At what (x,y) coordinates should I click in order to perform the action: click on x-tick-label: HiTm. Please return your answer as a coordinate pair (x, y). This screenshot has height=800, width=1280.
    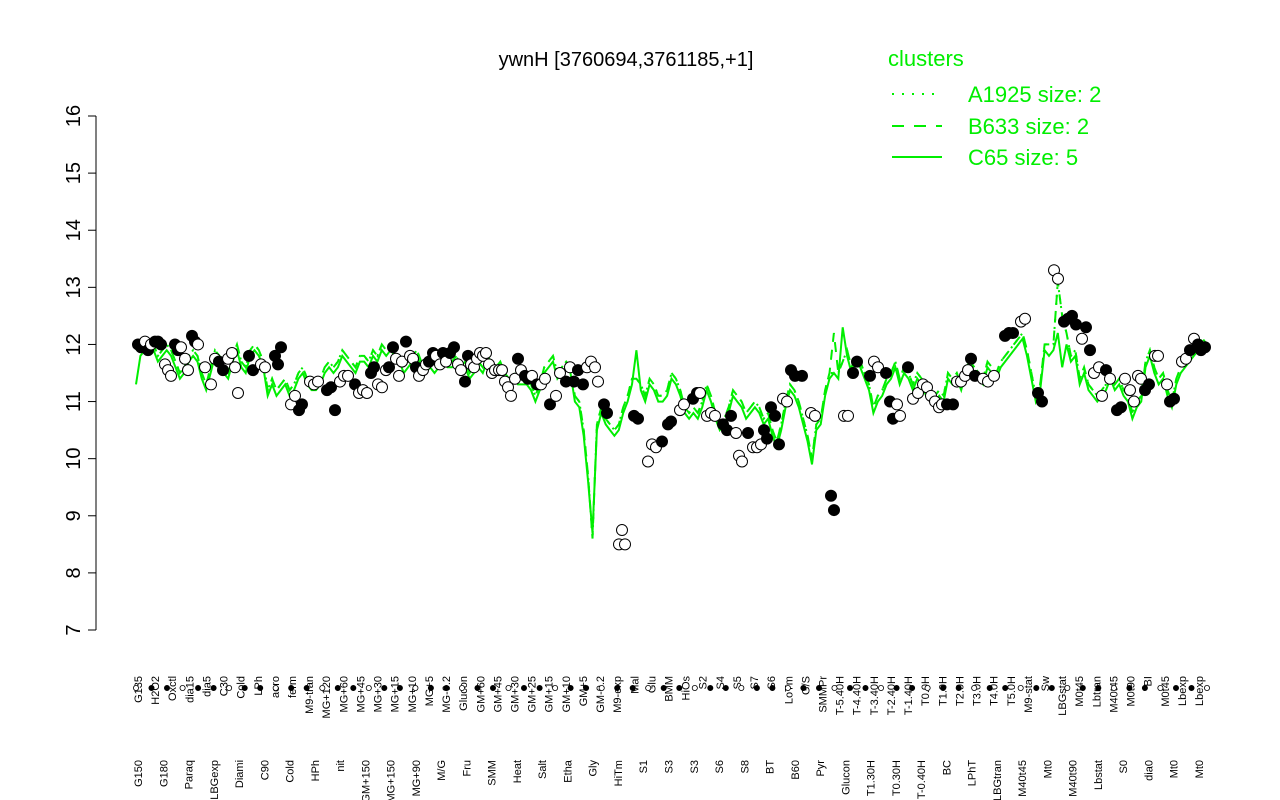
    Looking at the image, I should click on (619, 773).